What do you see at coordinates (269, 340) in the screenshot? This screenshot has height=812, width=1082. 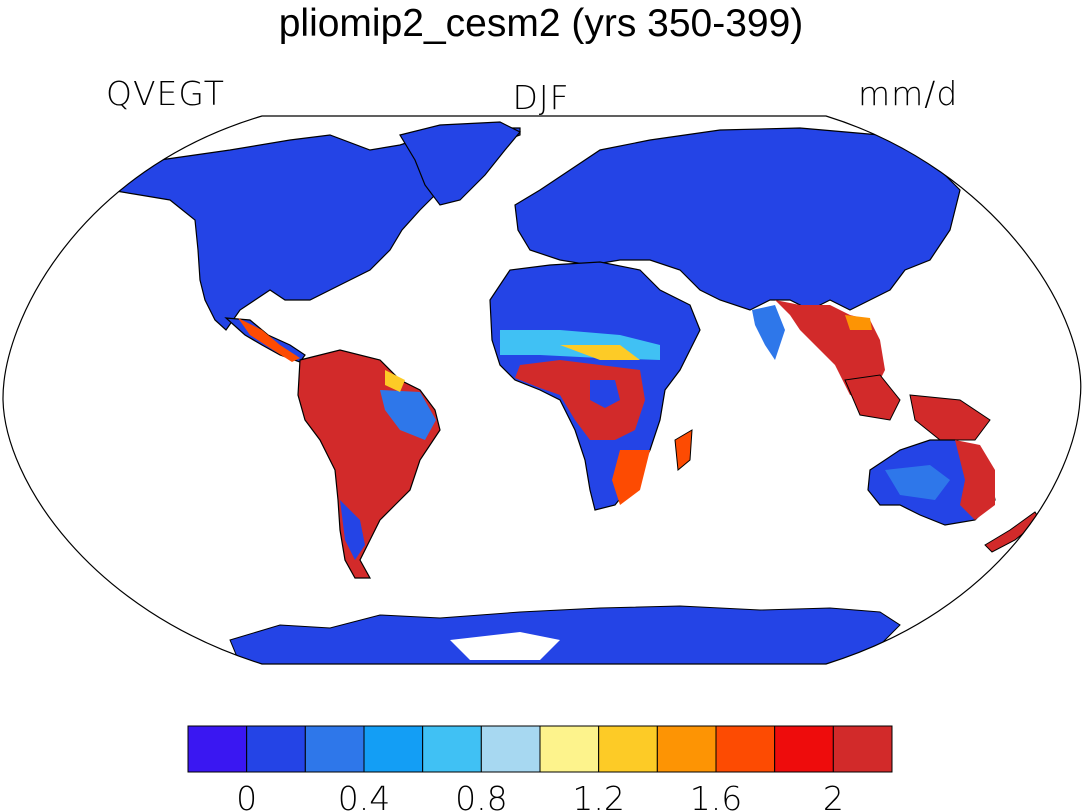 I see `central-america-wet` at bounding box center [269, 340].